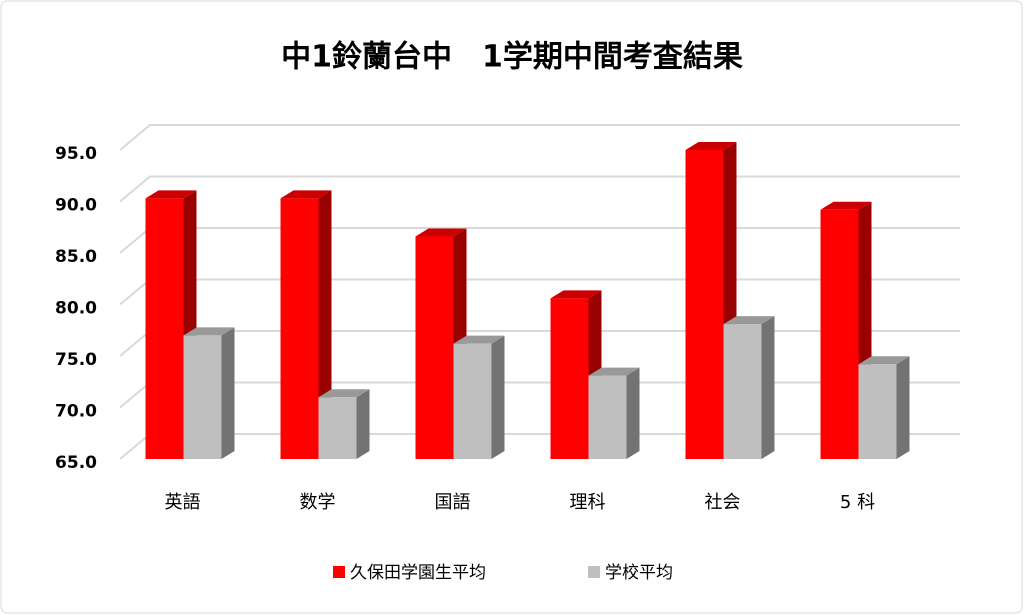 The image size is (1024, 615). I want to click on x-tick-label: 理科, so click(588, 502).